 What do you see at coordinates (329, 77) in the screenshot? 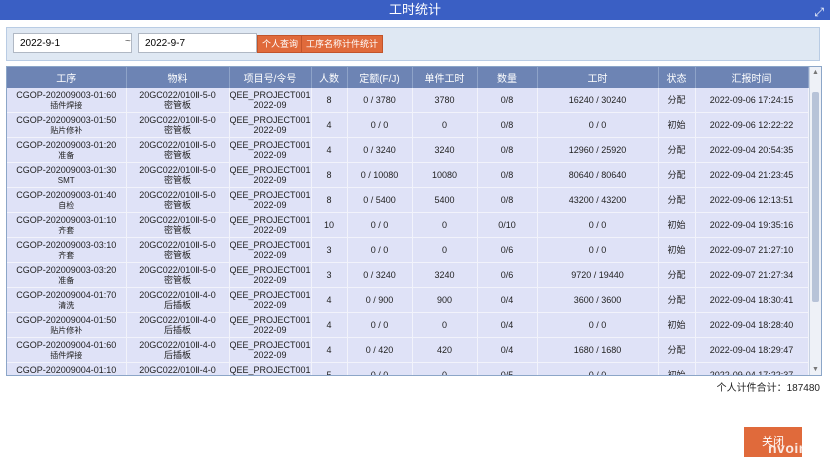
I see `header-cell: 人数` at bounding box center [329, 77].